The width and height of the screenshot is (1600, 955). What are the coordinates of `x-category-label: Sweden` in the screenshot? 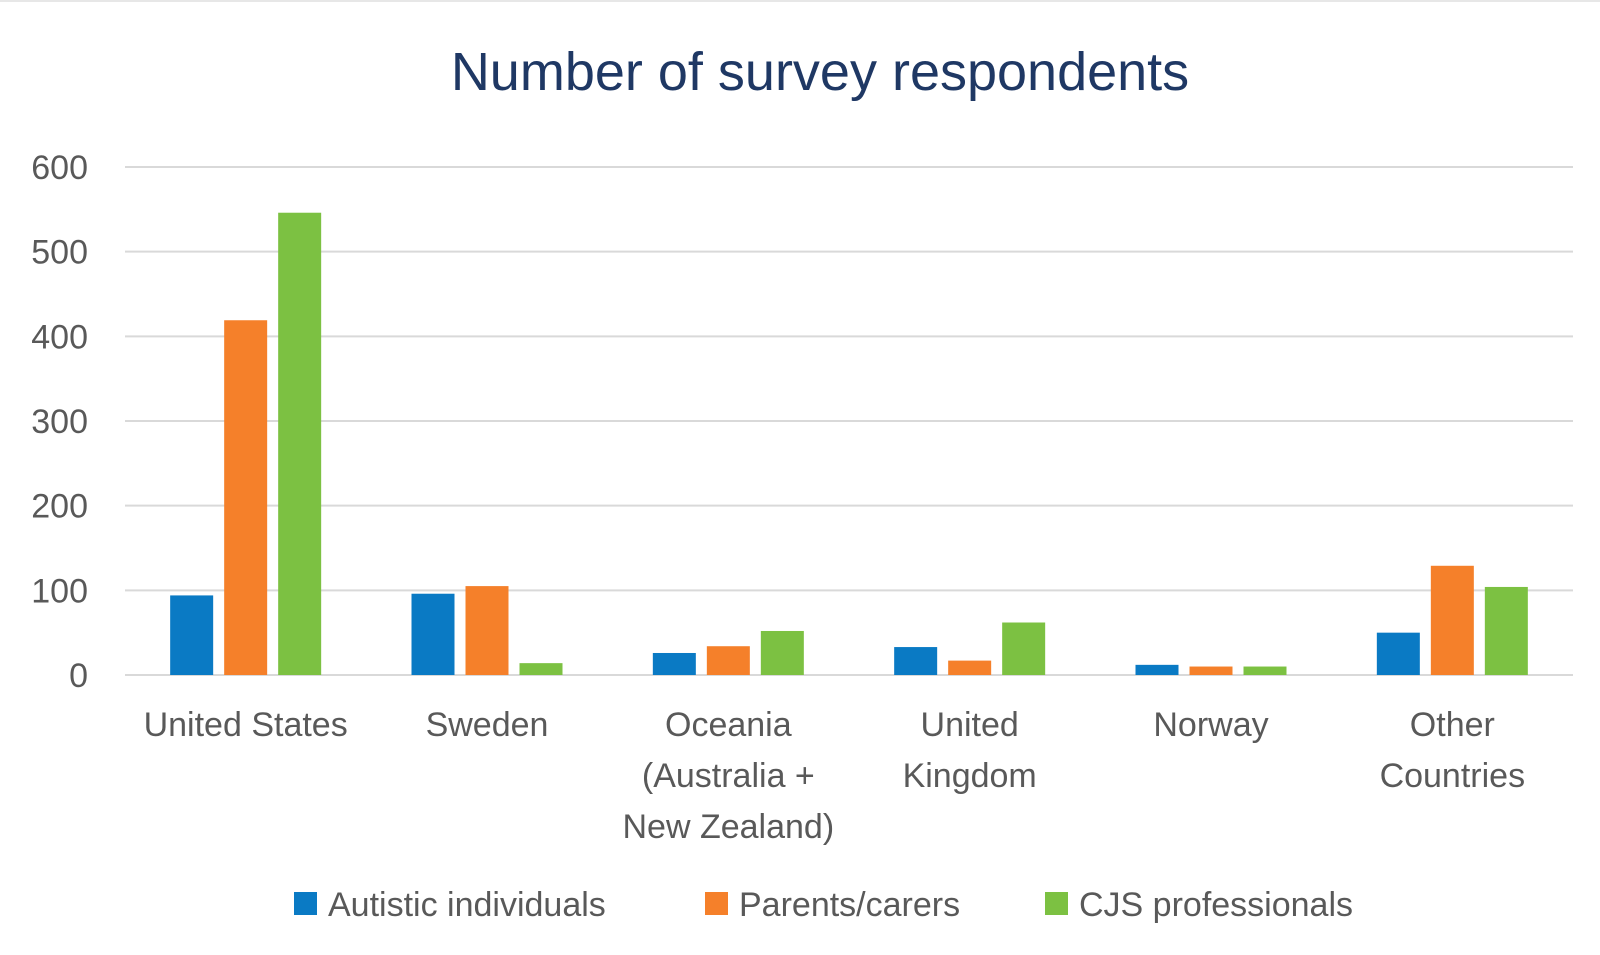 It's located at (487, 725).